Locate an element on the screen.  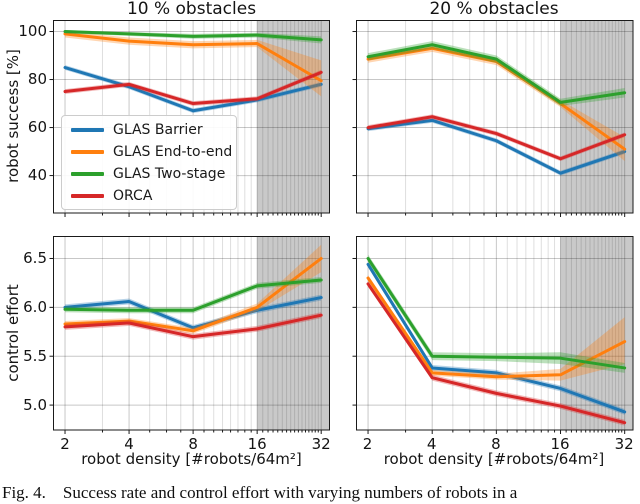
x-axis-label-left: robot density [#robots/64m²] is located at coordinates (191, 459).